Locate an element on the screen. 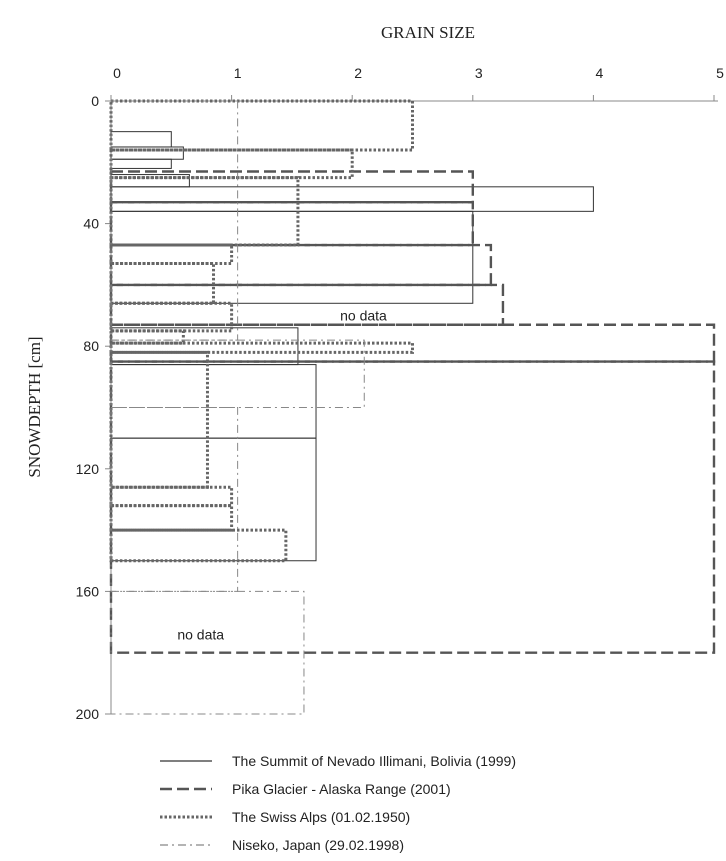  legend-label: The Swiss Alps (01.02.1950) is located at coordinates (321, 817).